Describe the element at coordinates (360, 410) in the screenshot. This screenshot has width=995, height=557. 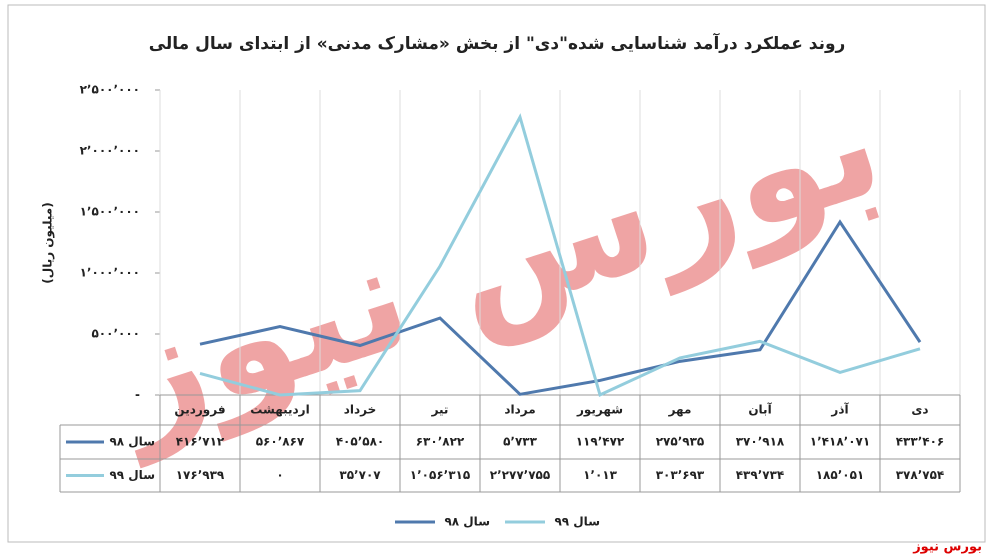
I see `x-tick-label: خرداد` at that location.